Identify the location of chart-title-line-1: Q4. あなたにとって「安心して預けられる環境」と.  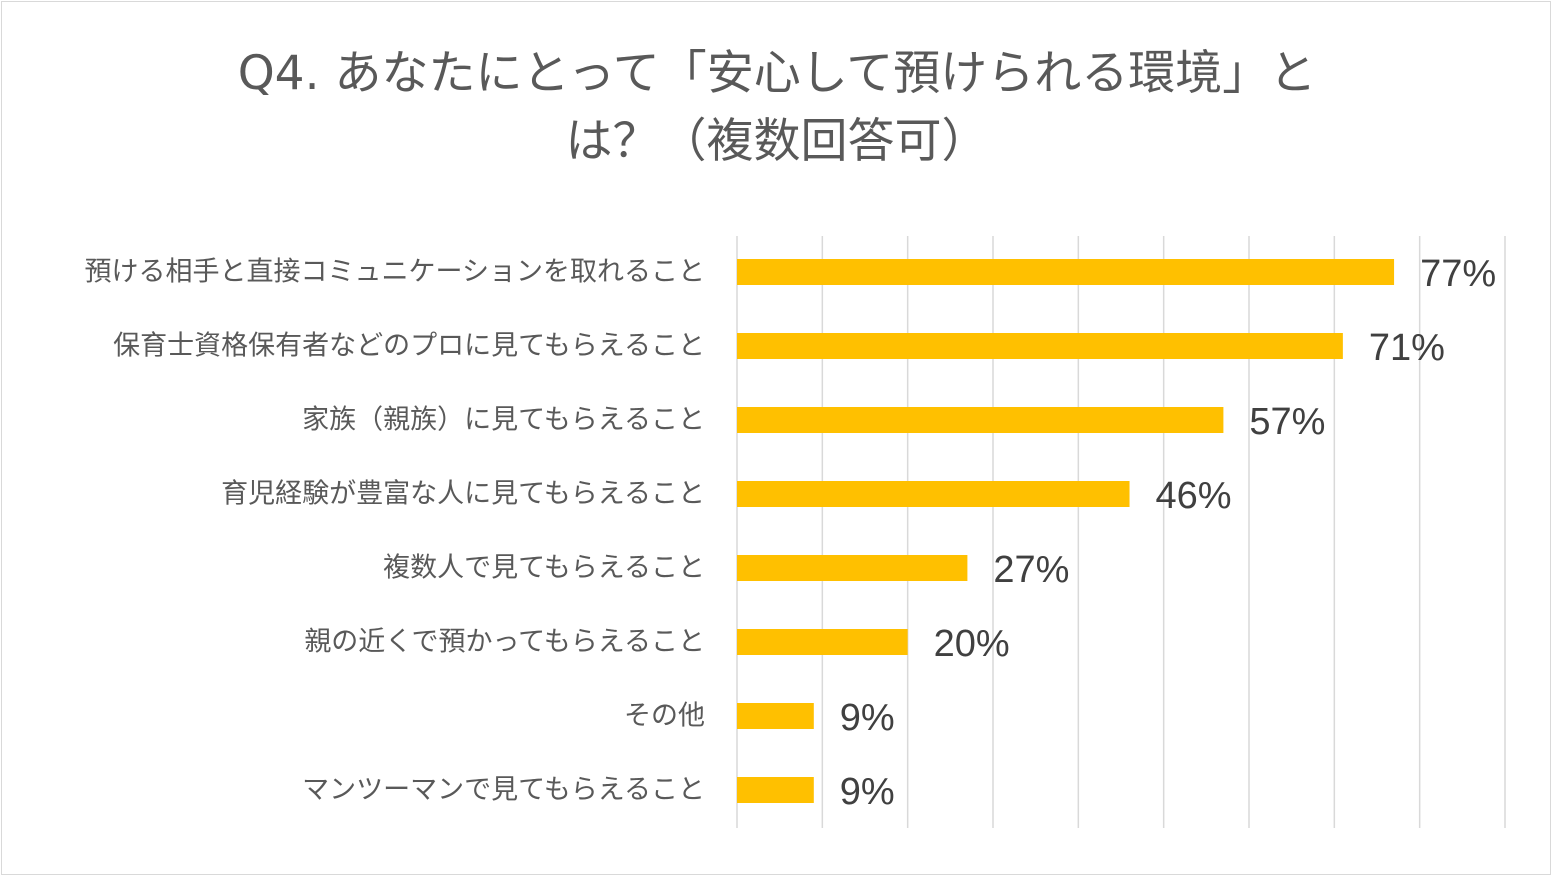
(777, 73).